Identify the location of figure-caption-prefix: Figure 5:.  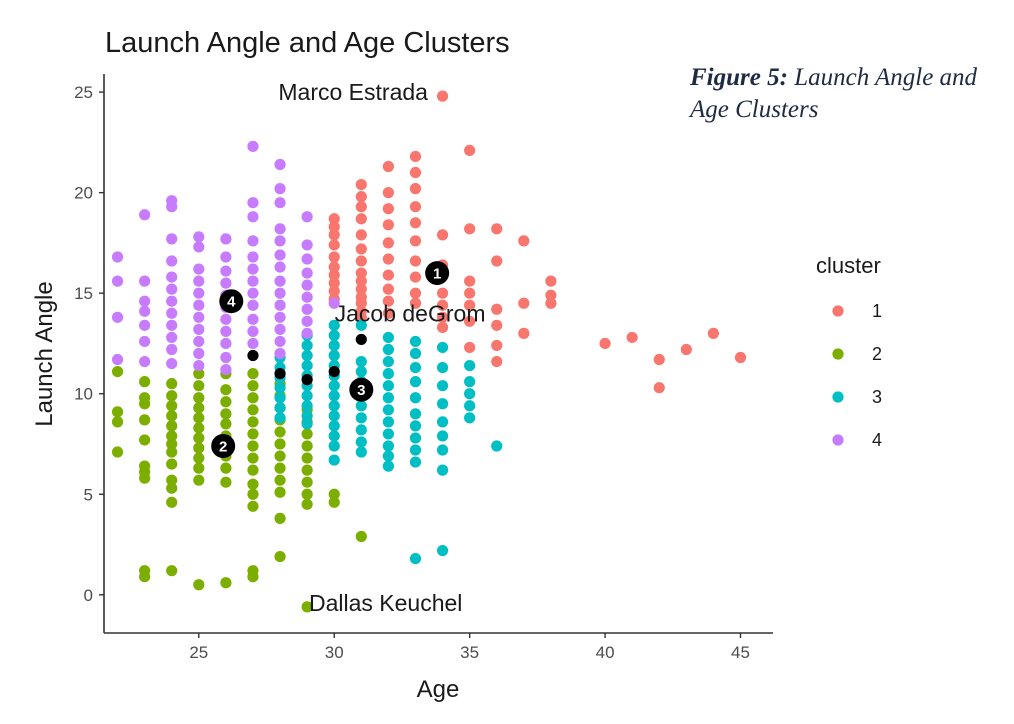
(739, 77).